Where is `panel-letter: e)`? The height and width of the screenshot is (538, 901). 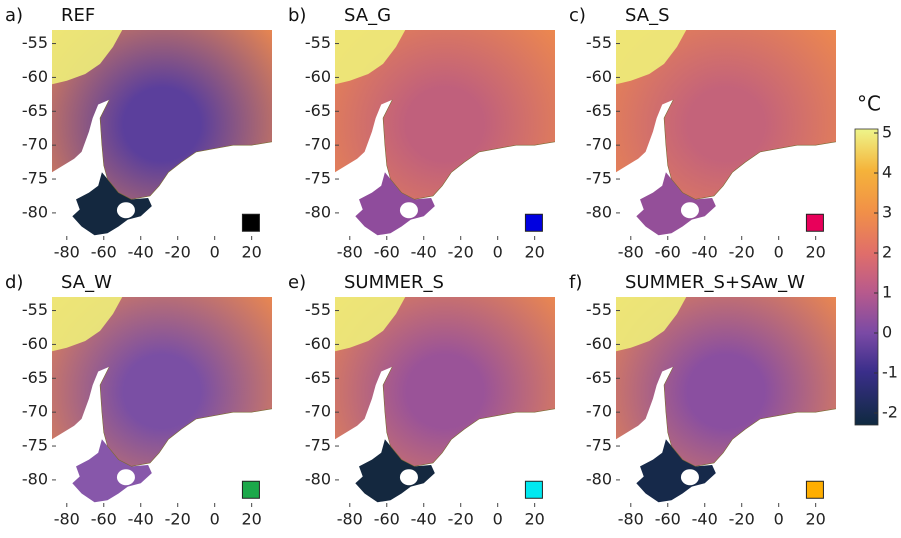
panel-letter: e) is located at coordinates (297, 282).